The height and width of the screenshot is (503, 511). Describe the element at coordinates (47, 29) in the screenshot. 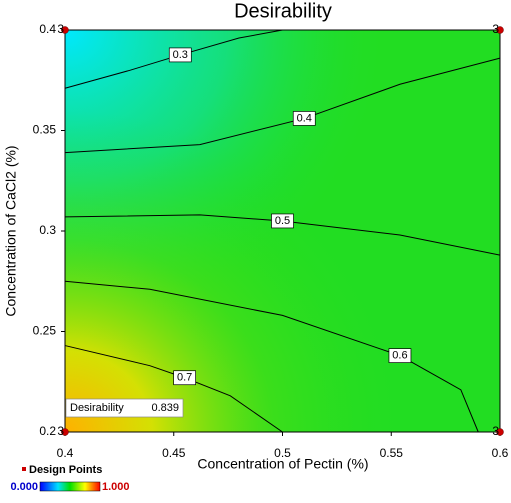

I see `y-tick-label: 0.4` at that location.